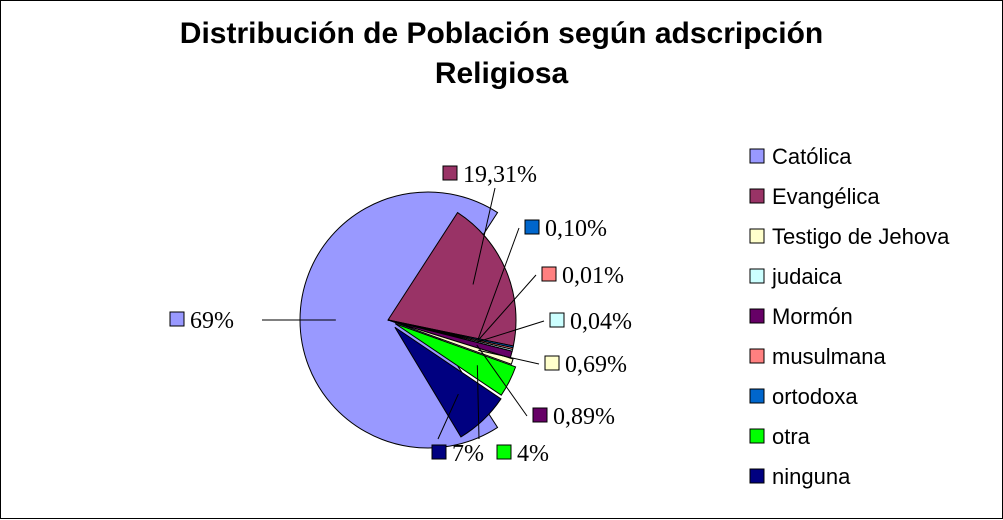  Describe the element at coordinates (532, 227) in the screenshot. I see `data-label-swatch-ortodoxa` at that location.